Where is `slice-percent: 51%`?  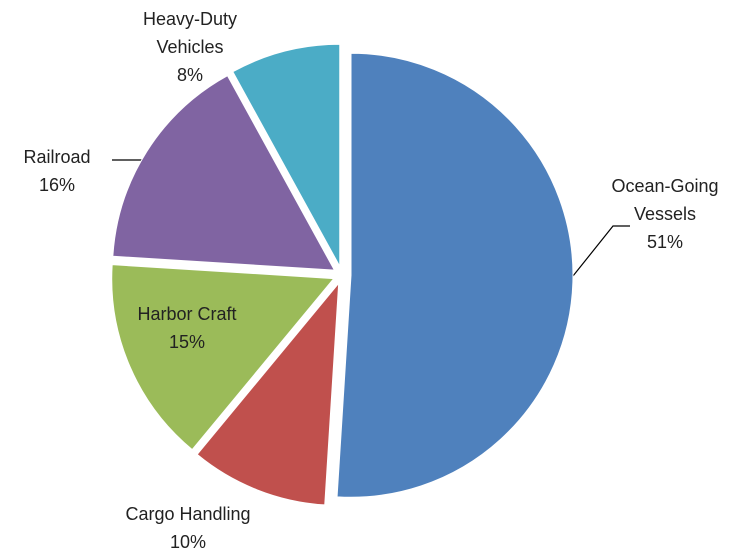
slice-percent: 51% is located at coordinates (665, 242).